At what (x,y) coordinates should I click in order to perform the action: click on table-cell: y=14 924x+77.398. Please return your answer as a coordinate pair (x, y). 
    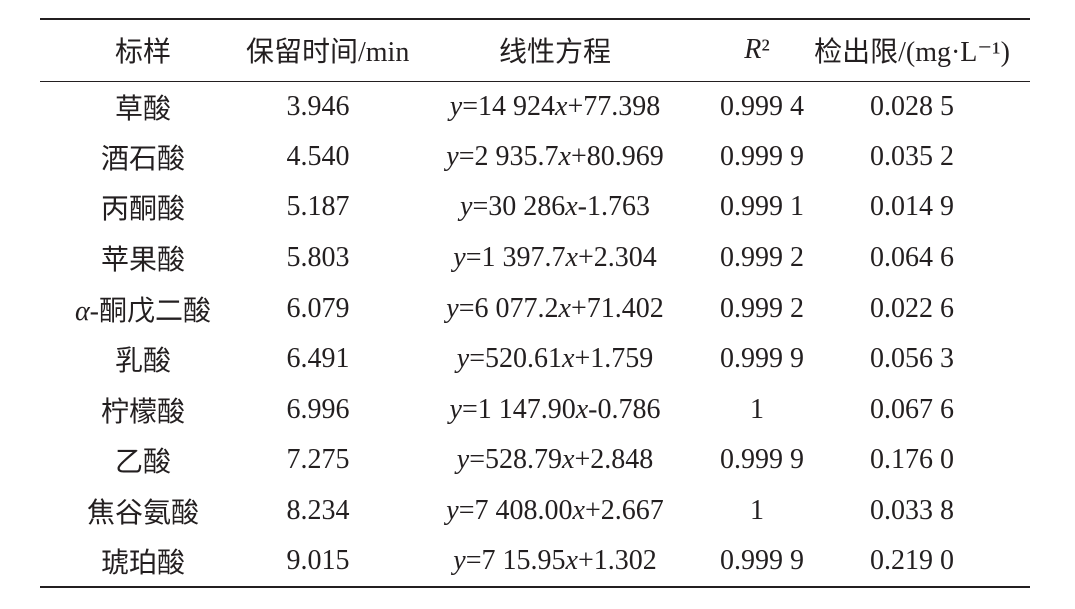
    Looking at the image, I should click on (555, 106).